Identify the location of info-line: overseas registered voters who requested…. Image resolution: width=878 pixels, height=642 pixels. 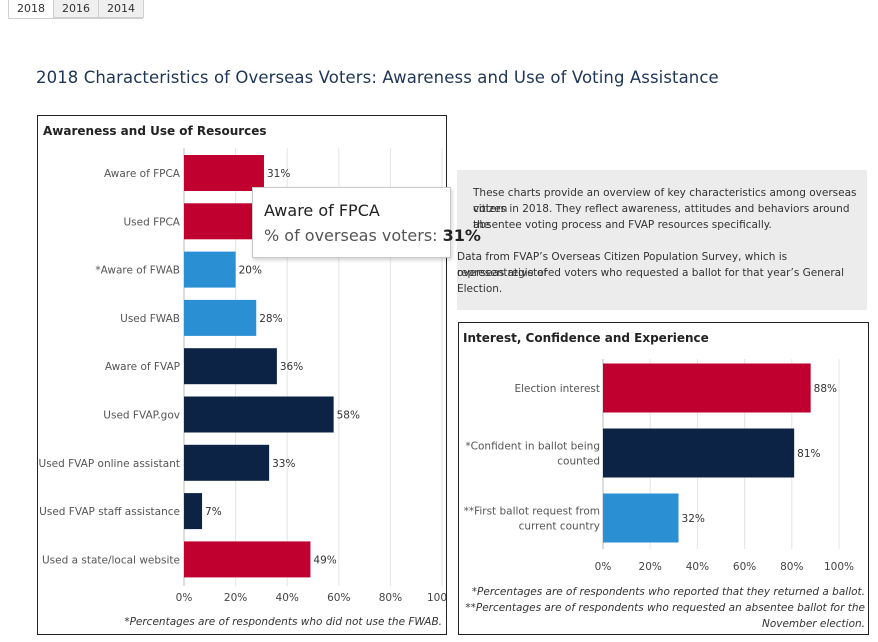
(651, 273).